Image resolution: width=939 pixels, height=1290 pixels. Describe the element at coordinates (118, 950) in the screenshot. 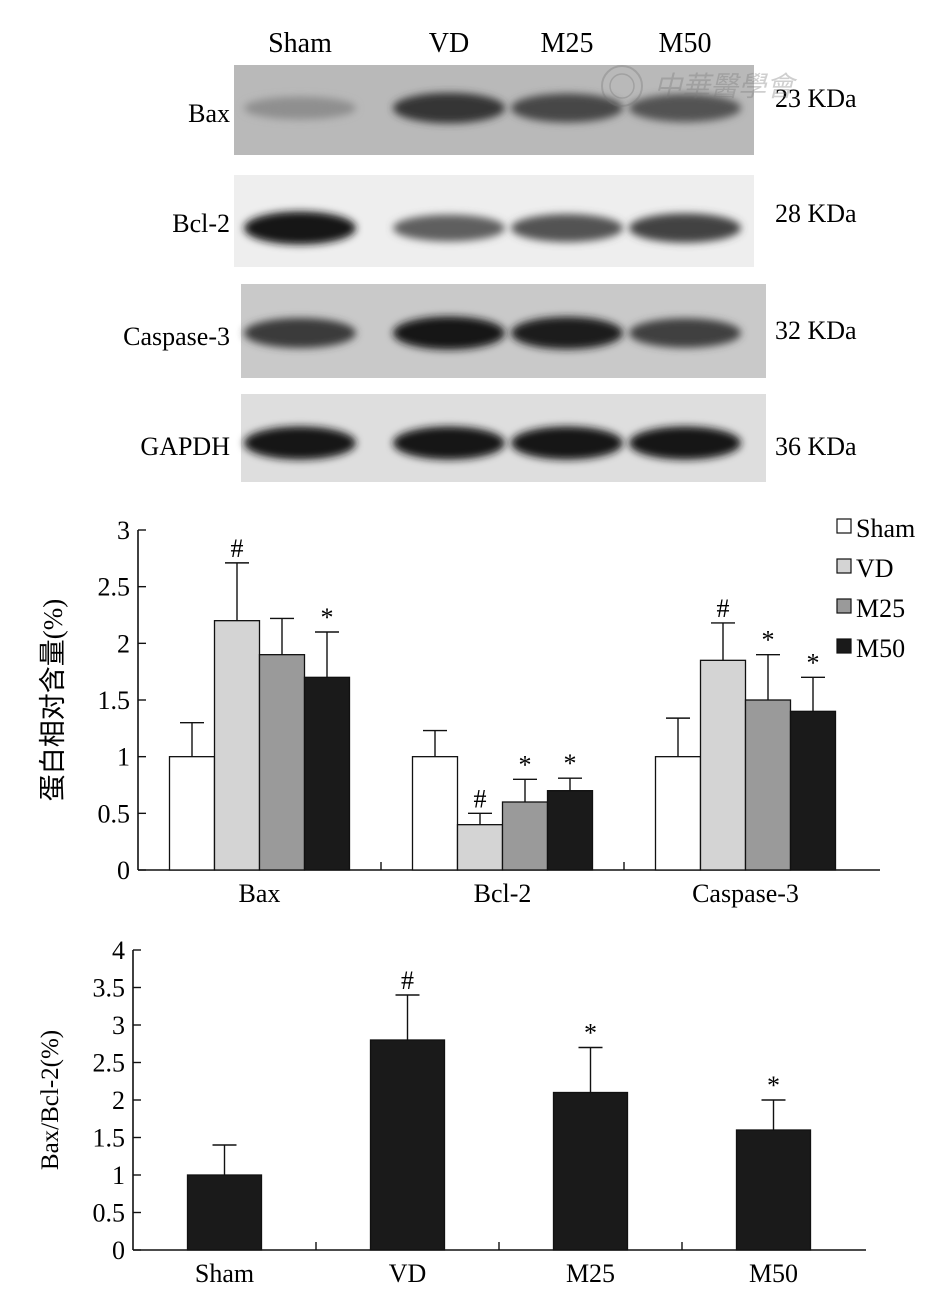

I see `y-tick-label: 4` at that location.